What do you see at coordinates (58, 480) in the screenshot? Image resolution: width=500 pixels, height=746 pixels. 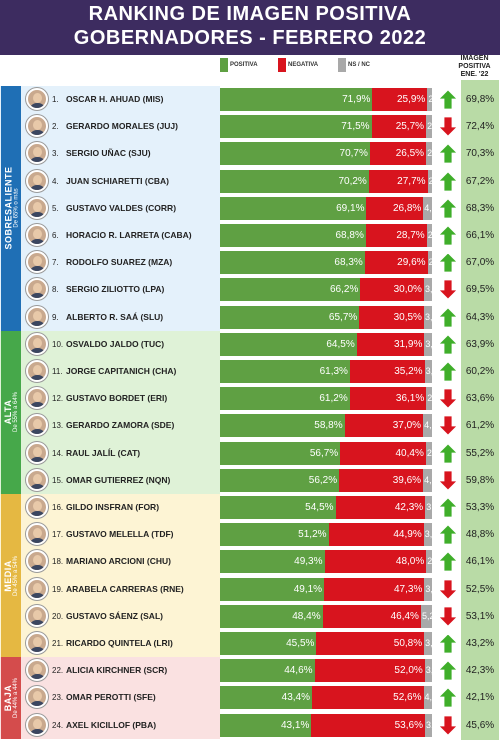 I see `rank-number: 15.` at bounding box center [58, 480].